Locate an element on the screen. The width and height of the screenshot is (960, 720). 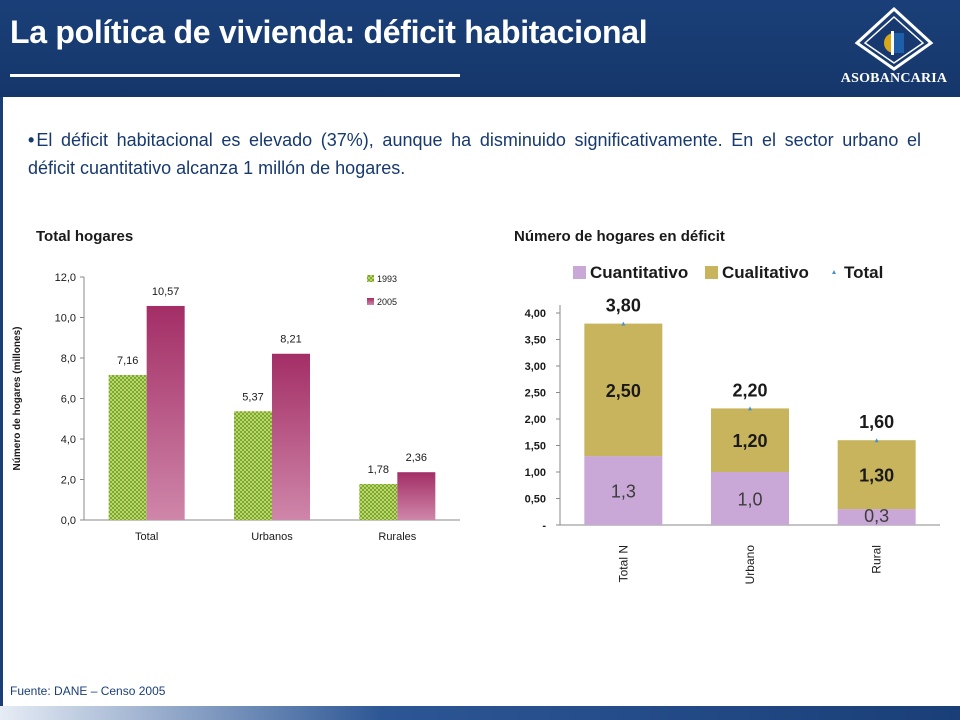
legend-label: 2005 is located at coordinates (387, 302).